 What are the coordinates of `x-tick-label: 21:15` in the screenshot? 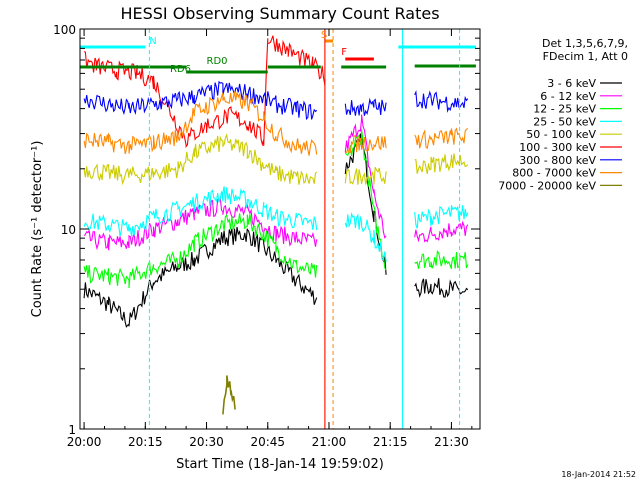 It's located at (390, 442).